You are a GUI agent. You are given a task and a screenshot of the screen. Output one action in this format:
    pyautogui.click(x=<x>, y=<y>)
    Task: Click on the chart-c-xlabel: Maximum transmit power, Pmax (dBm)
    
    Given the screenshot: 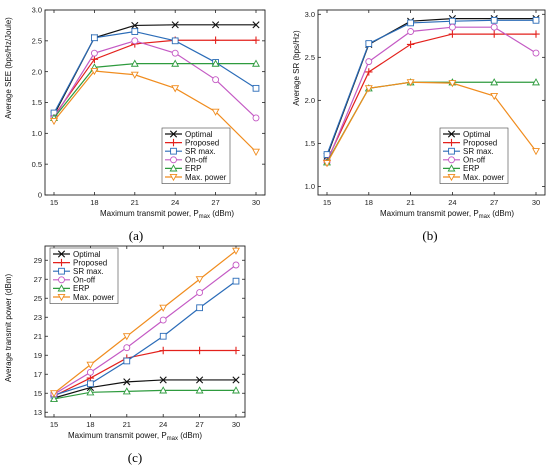 What is the action you would take?
    pyautogui.click(x=135, y=436)
    